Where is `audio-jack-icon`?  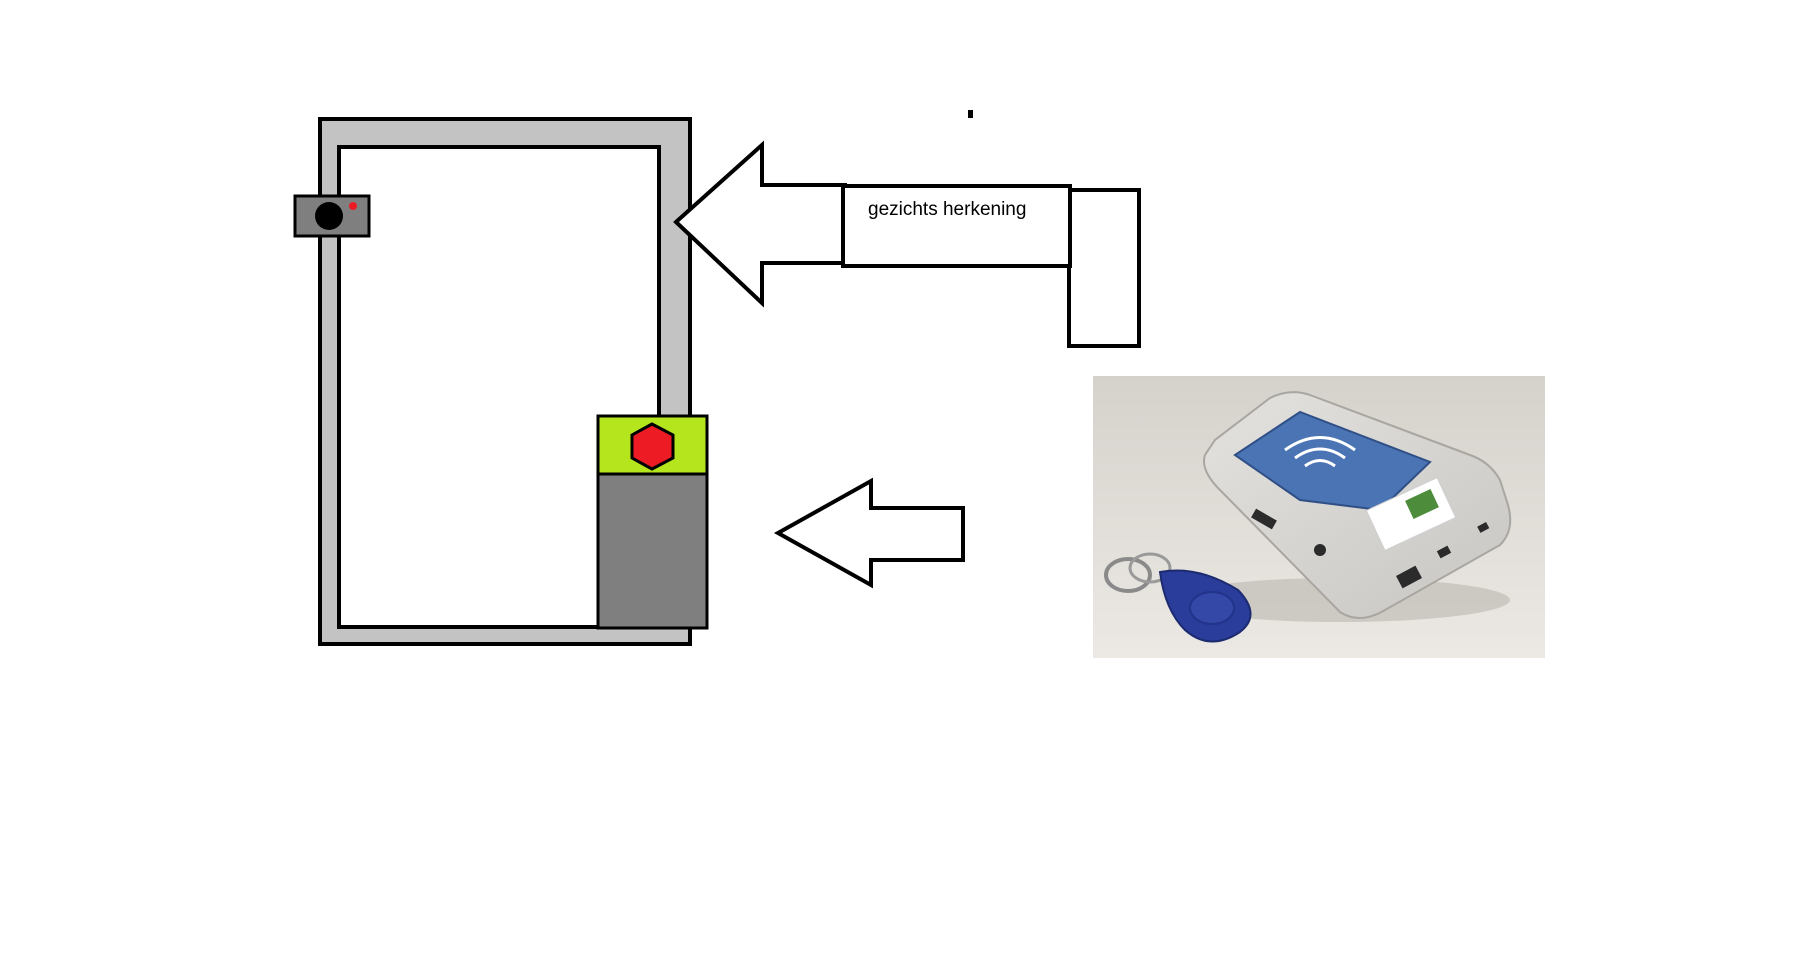 audio-jack-icon is located at coordinates (1320, 550).